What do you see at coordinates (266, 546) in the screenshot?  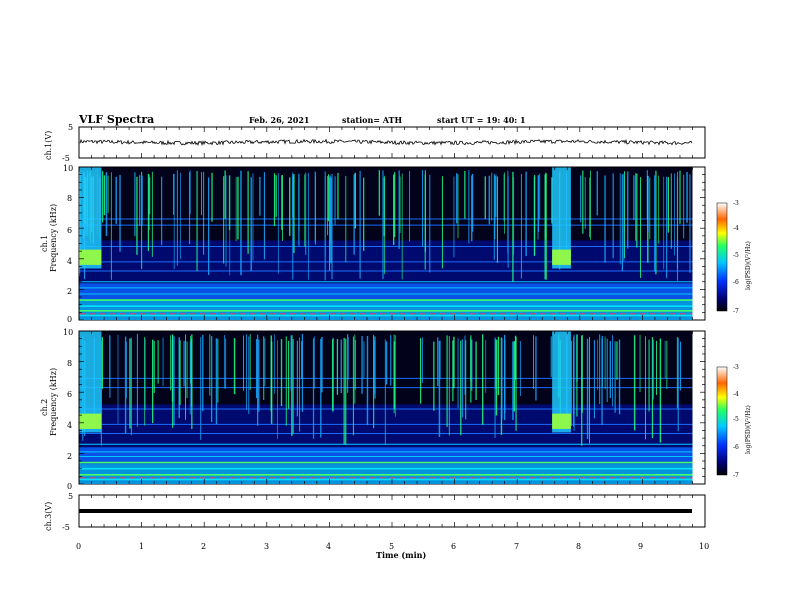 I see `xtick-3: 3` at bounding box center [266, 546].